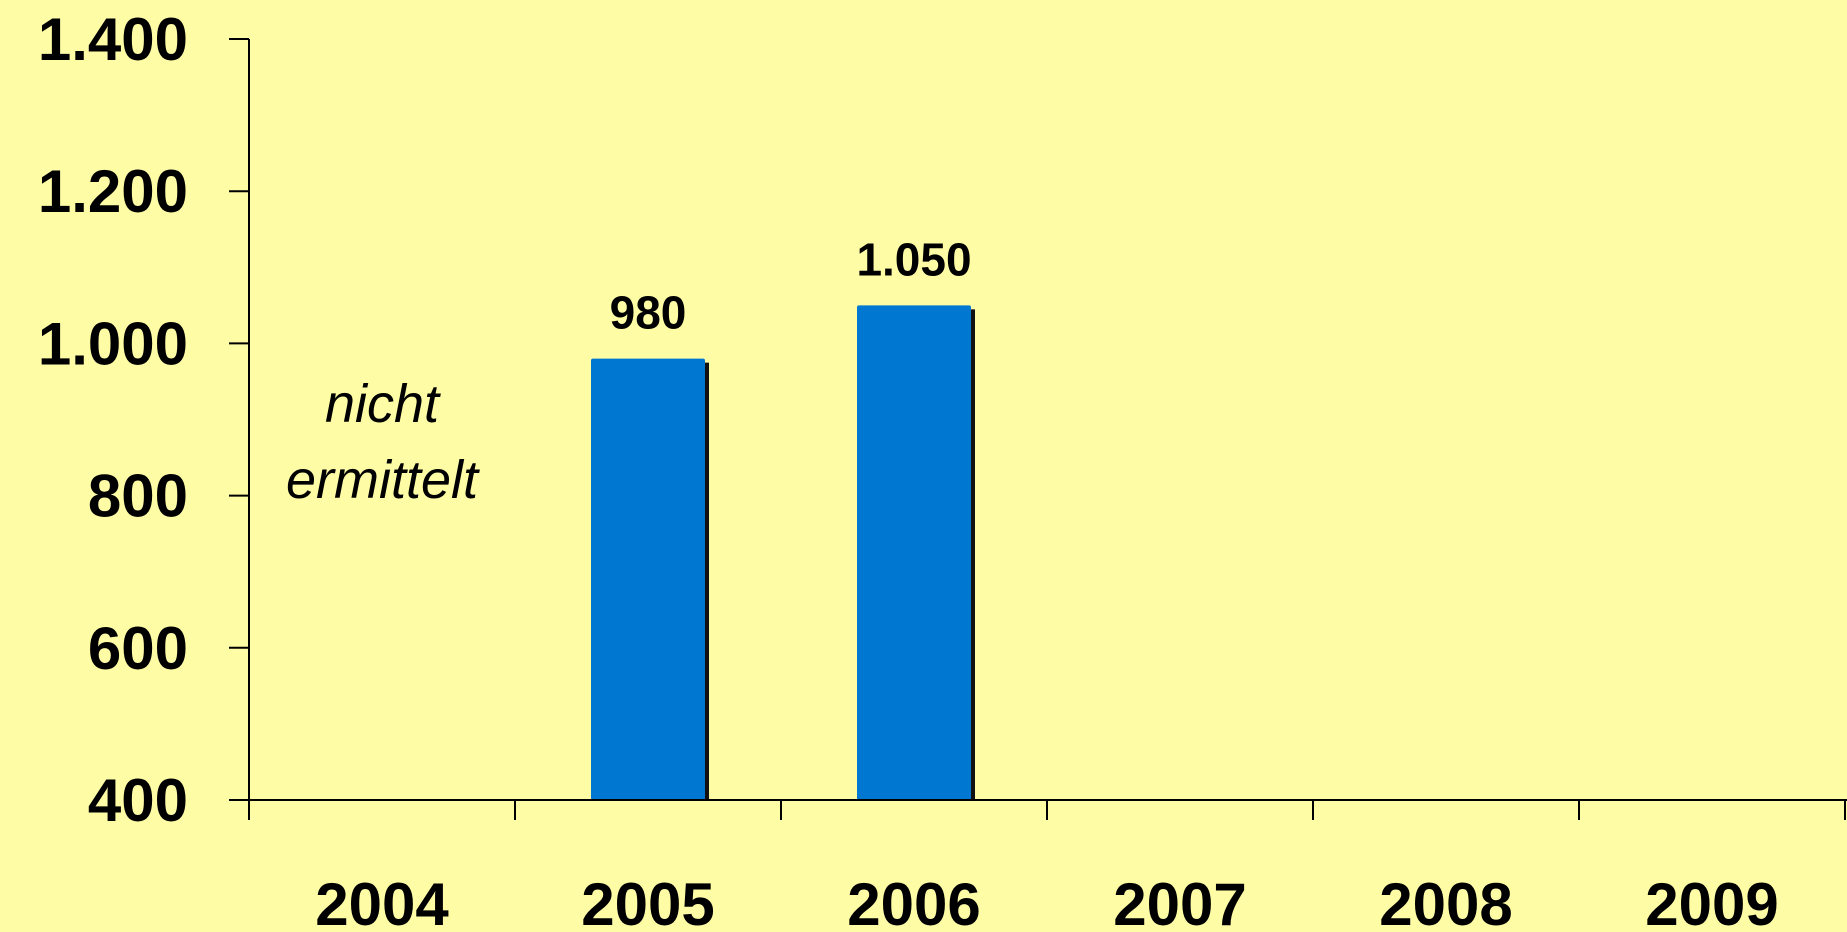 The image size is (1847, 932). I want to click on note-line: ermittelt, so click(383, 480).